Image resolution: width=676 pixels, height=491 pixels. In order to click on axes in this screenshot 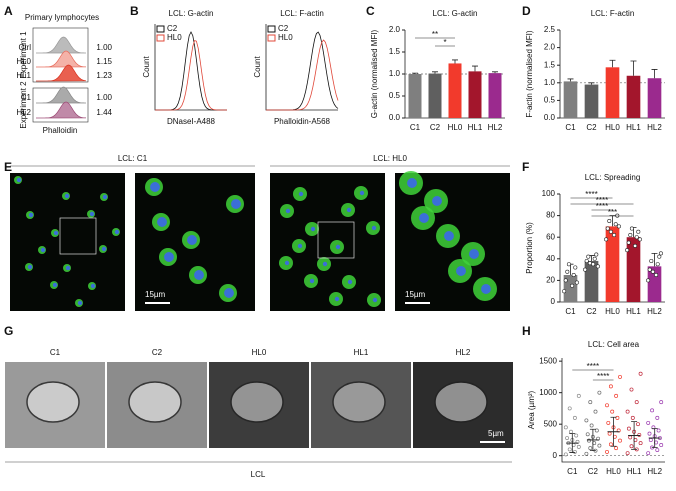, I will do `click(301, 67)`.